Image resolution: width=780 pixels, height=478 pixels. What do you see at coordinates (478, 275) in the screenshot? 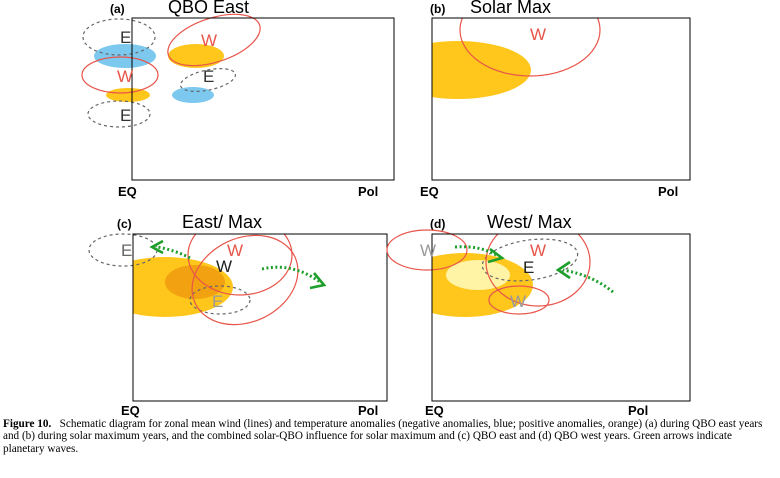
I see `positive-anomaly-light` at bounding box center [478, 275].